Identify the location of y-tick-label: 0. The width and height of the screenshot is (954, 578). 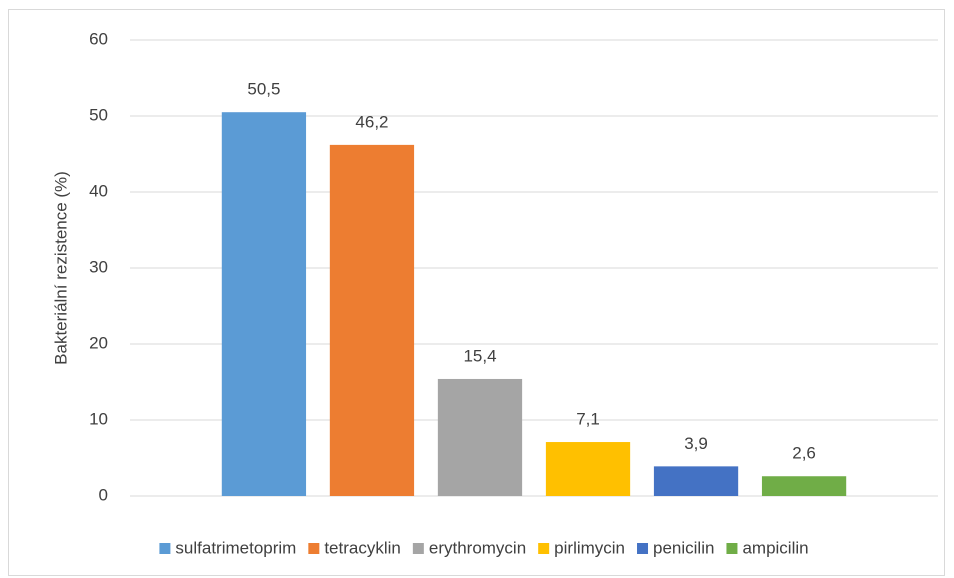
(103, 494).